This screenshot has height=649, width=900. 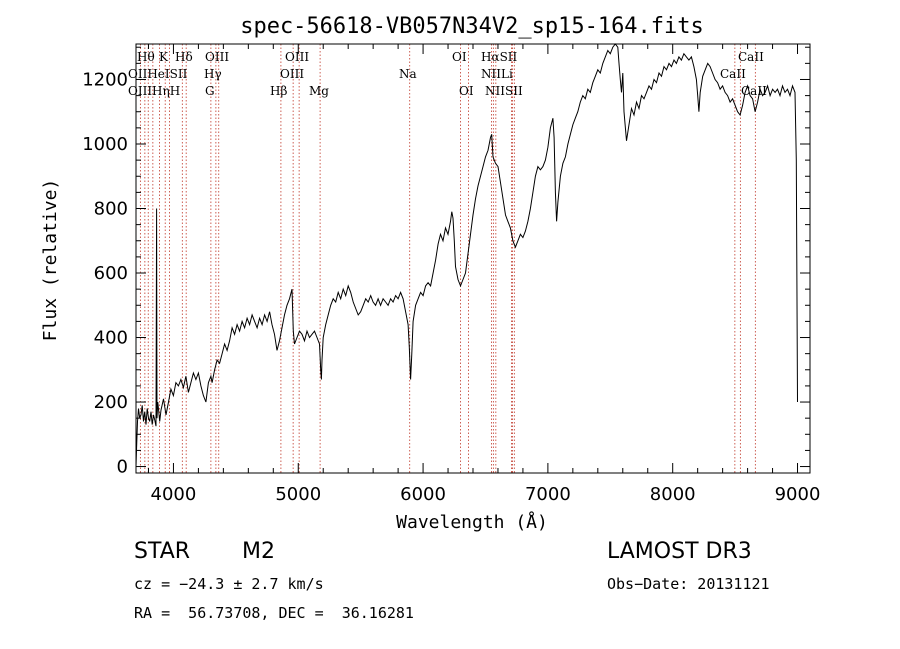 I want to click on y-tick-label-1: 200, so click(x=111, y=402).